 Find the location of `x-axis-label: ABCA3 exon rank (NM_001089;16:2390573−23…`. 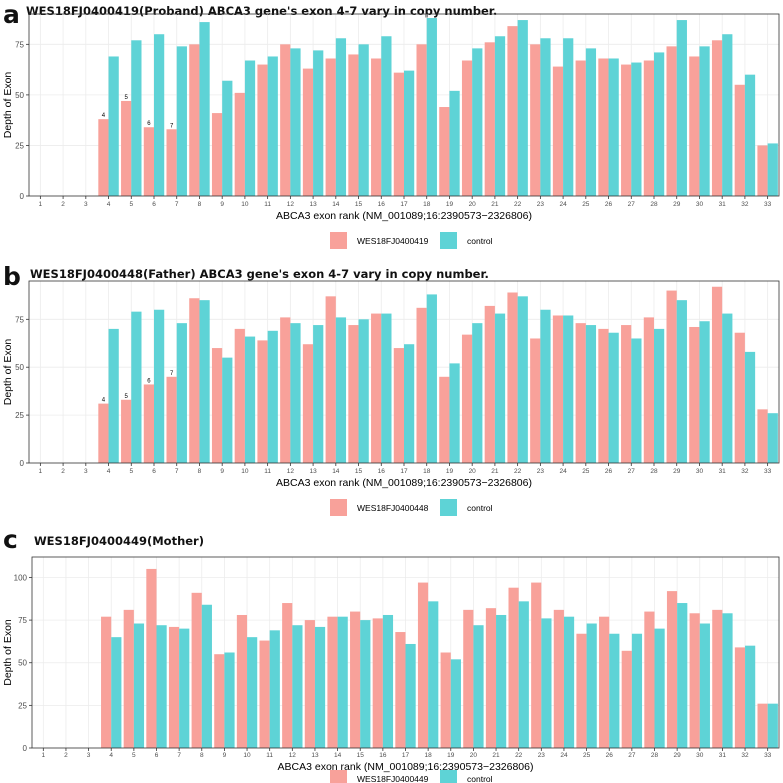

x-axis-label: ABCA3 exon rank (NM_001089;16:2390573−23… is located at coordinates (404, 483).